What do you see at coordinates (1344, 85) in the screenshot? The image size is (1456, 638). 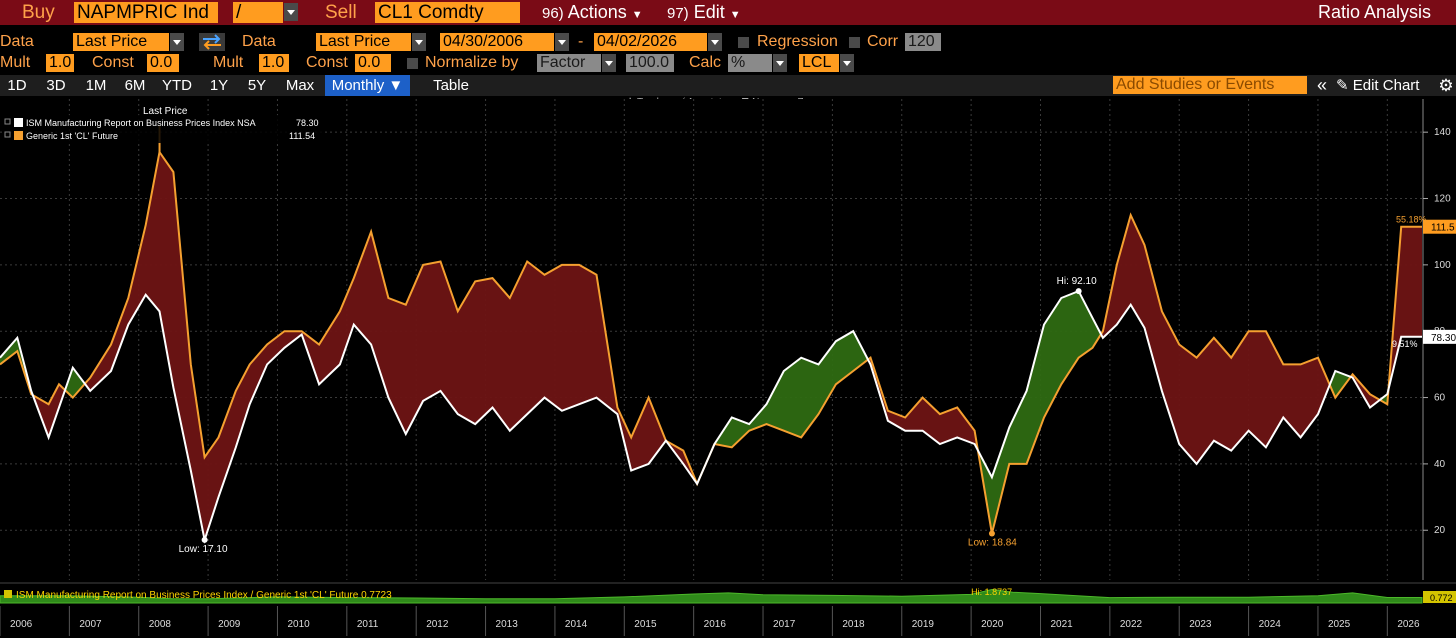 I see `pencil-icon: ✎` at bounding box center [1344, 85].